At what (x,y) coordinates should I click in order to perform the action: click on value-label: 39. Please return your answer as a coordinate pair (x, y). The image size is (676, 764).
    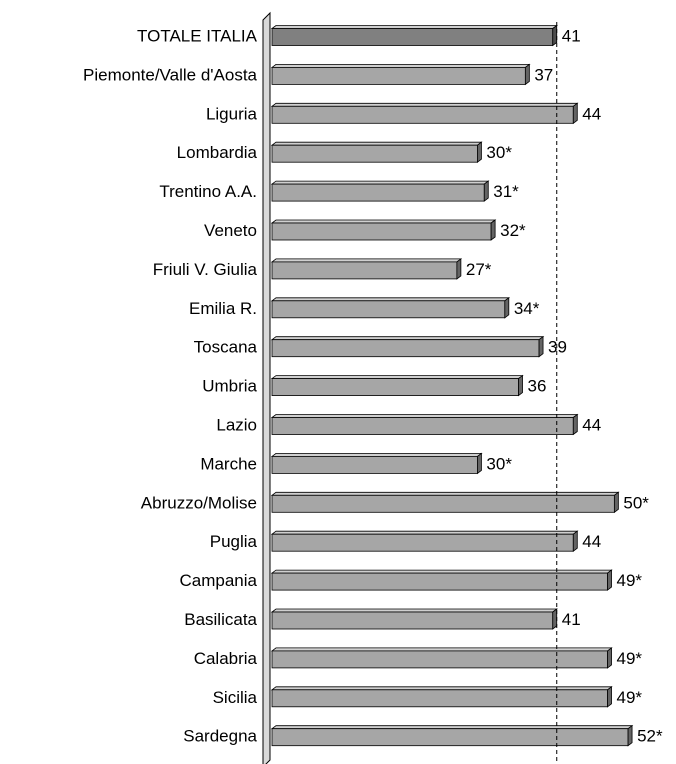
    Looking at the image, I should click on (557, 347).